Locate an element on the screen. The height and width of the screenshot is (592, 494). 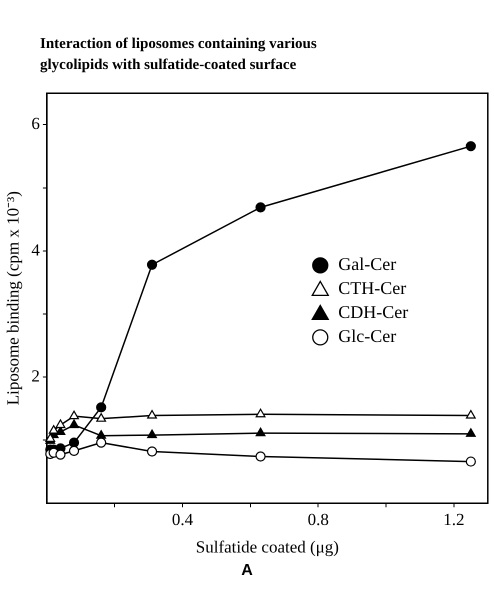
x-axis-title: Sulfatide coated (μg) is located at coordinates (267, 546).